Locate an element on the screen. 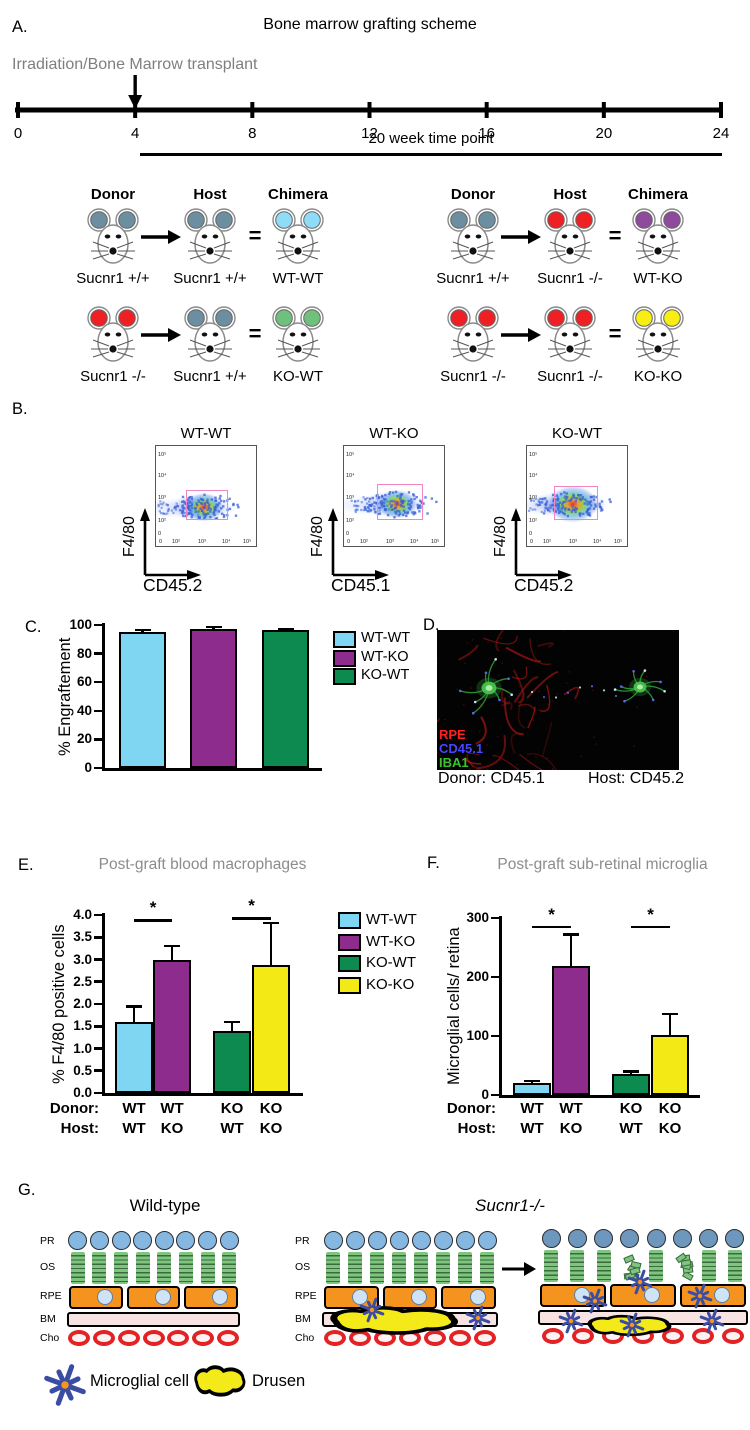 The width and height of the screenshot is (750, 1430). error-whisker is located at coordinates (232, 1026).